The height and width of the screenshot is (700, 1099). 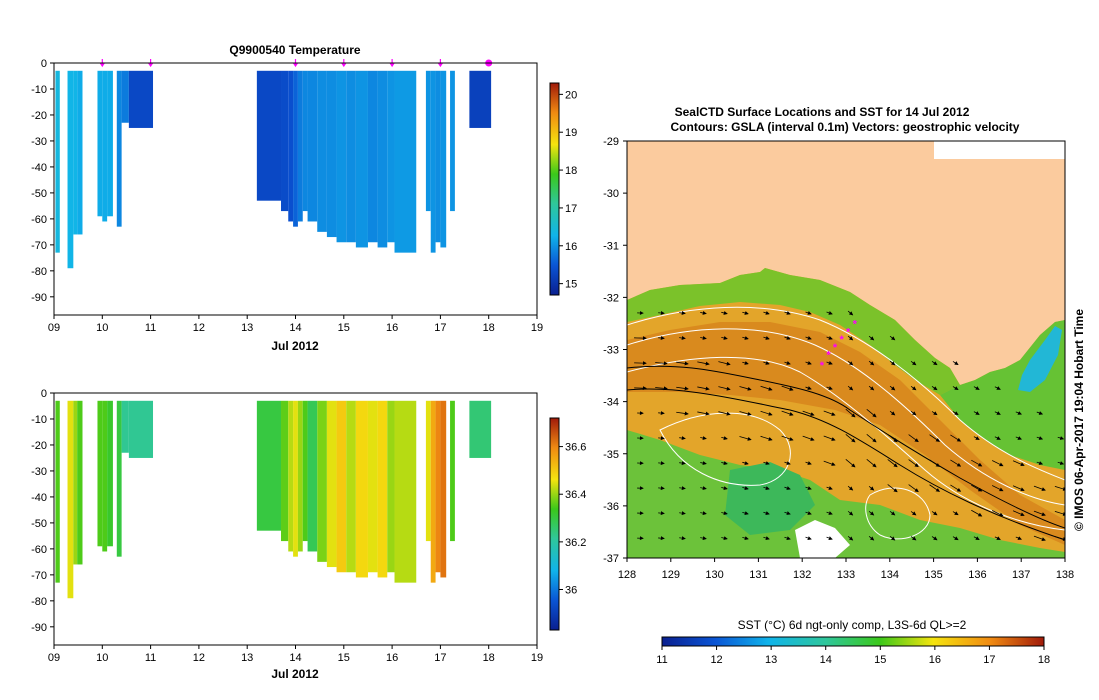 What do you see at coordinates (392, 658) in the screenshot?
I see `x-tick-label: 16` at bounding box center [392, 658].